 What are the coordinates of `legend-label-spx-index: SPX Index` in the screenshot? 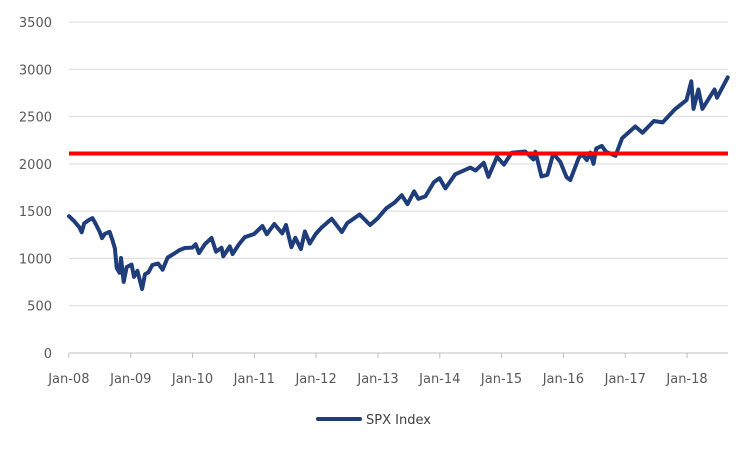 It's located at (398, 420).